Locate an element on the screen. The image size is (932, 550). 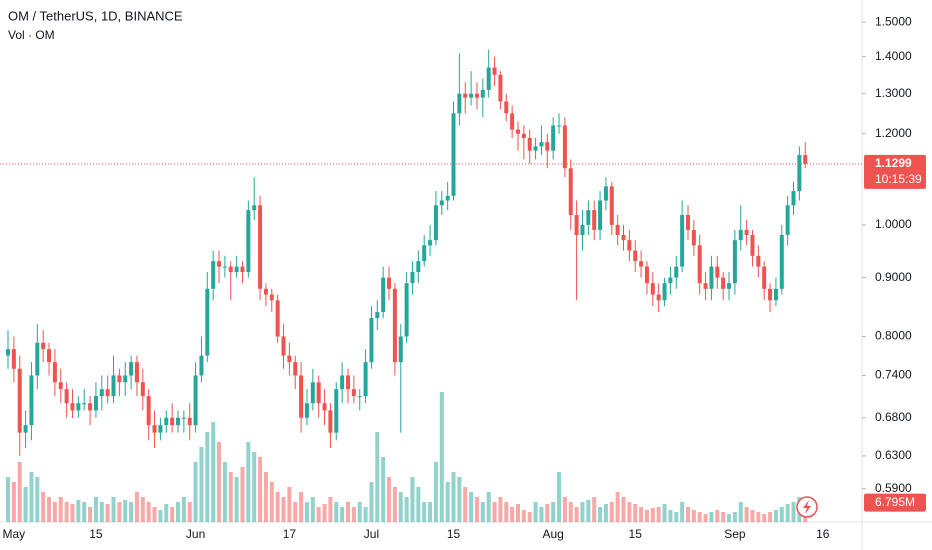
price-tag-label: 1.1299 is located at coordinates (893, 163).